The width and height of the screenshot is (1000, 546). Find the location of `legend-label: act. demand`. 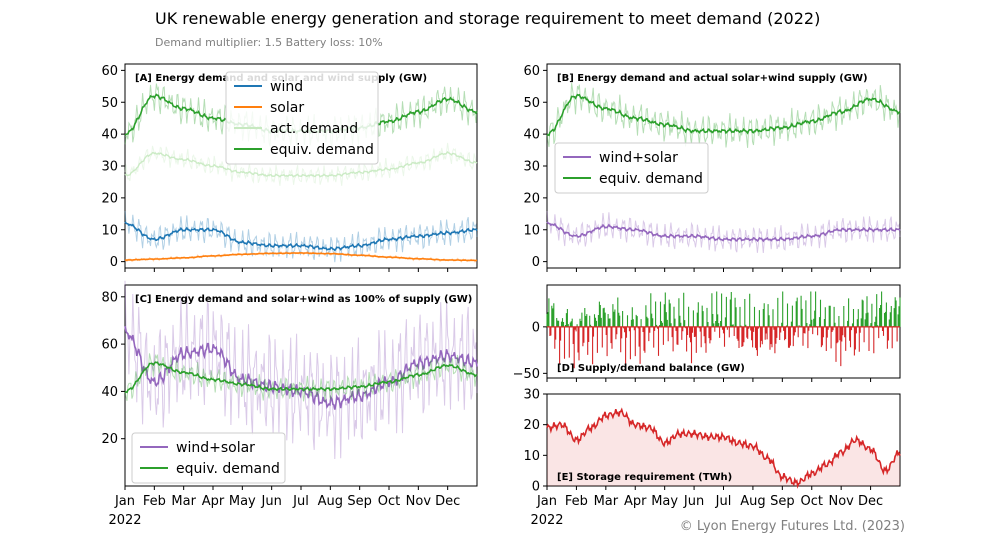

legend-label: act. demand is located at coordinates (314, 129).